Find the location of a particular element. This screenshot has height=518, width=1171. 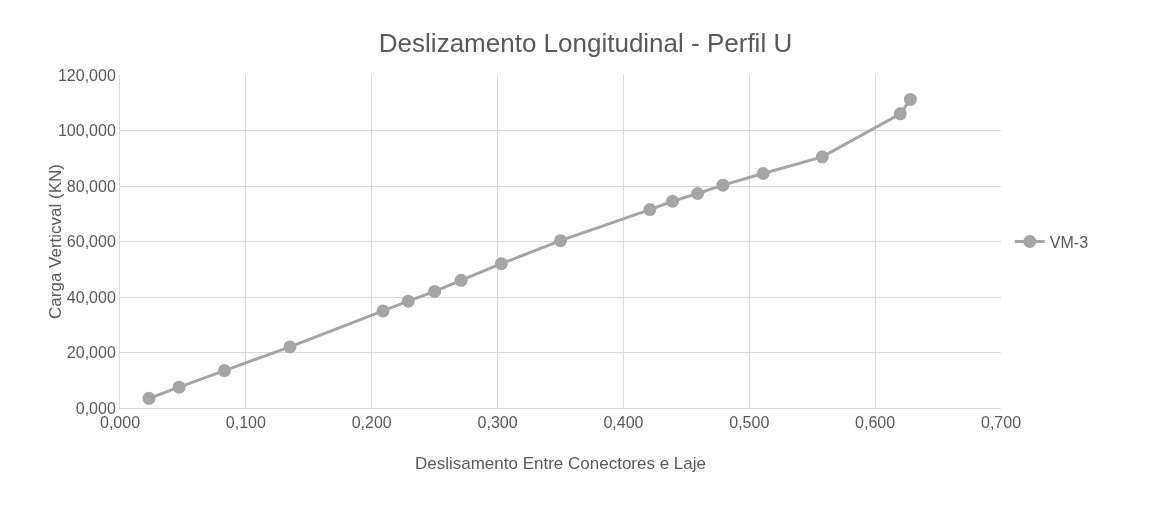

y-tick-label: 80,000 is located at coordinates (91, 186).